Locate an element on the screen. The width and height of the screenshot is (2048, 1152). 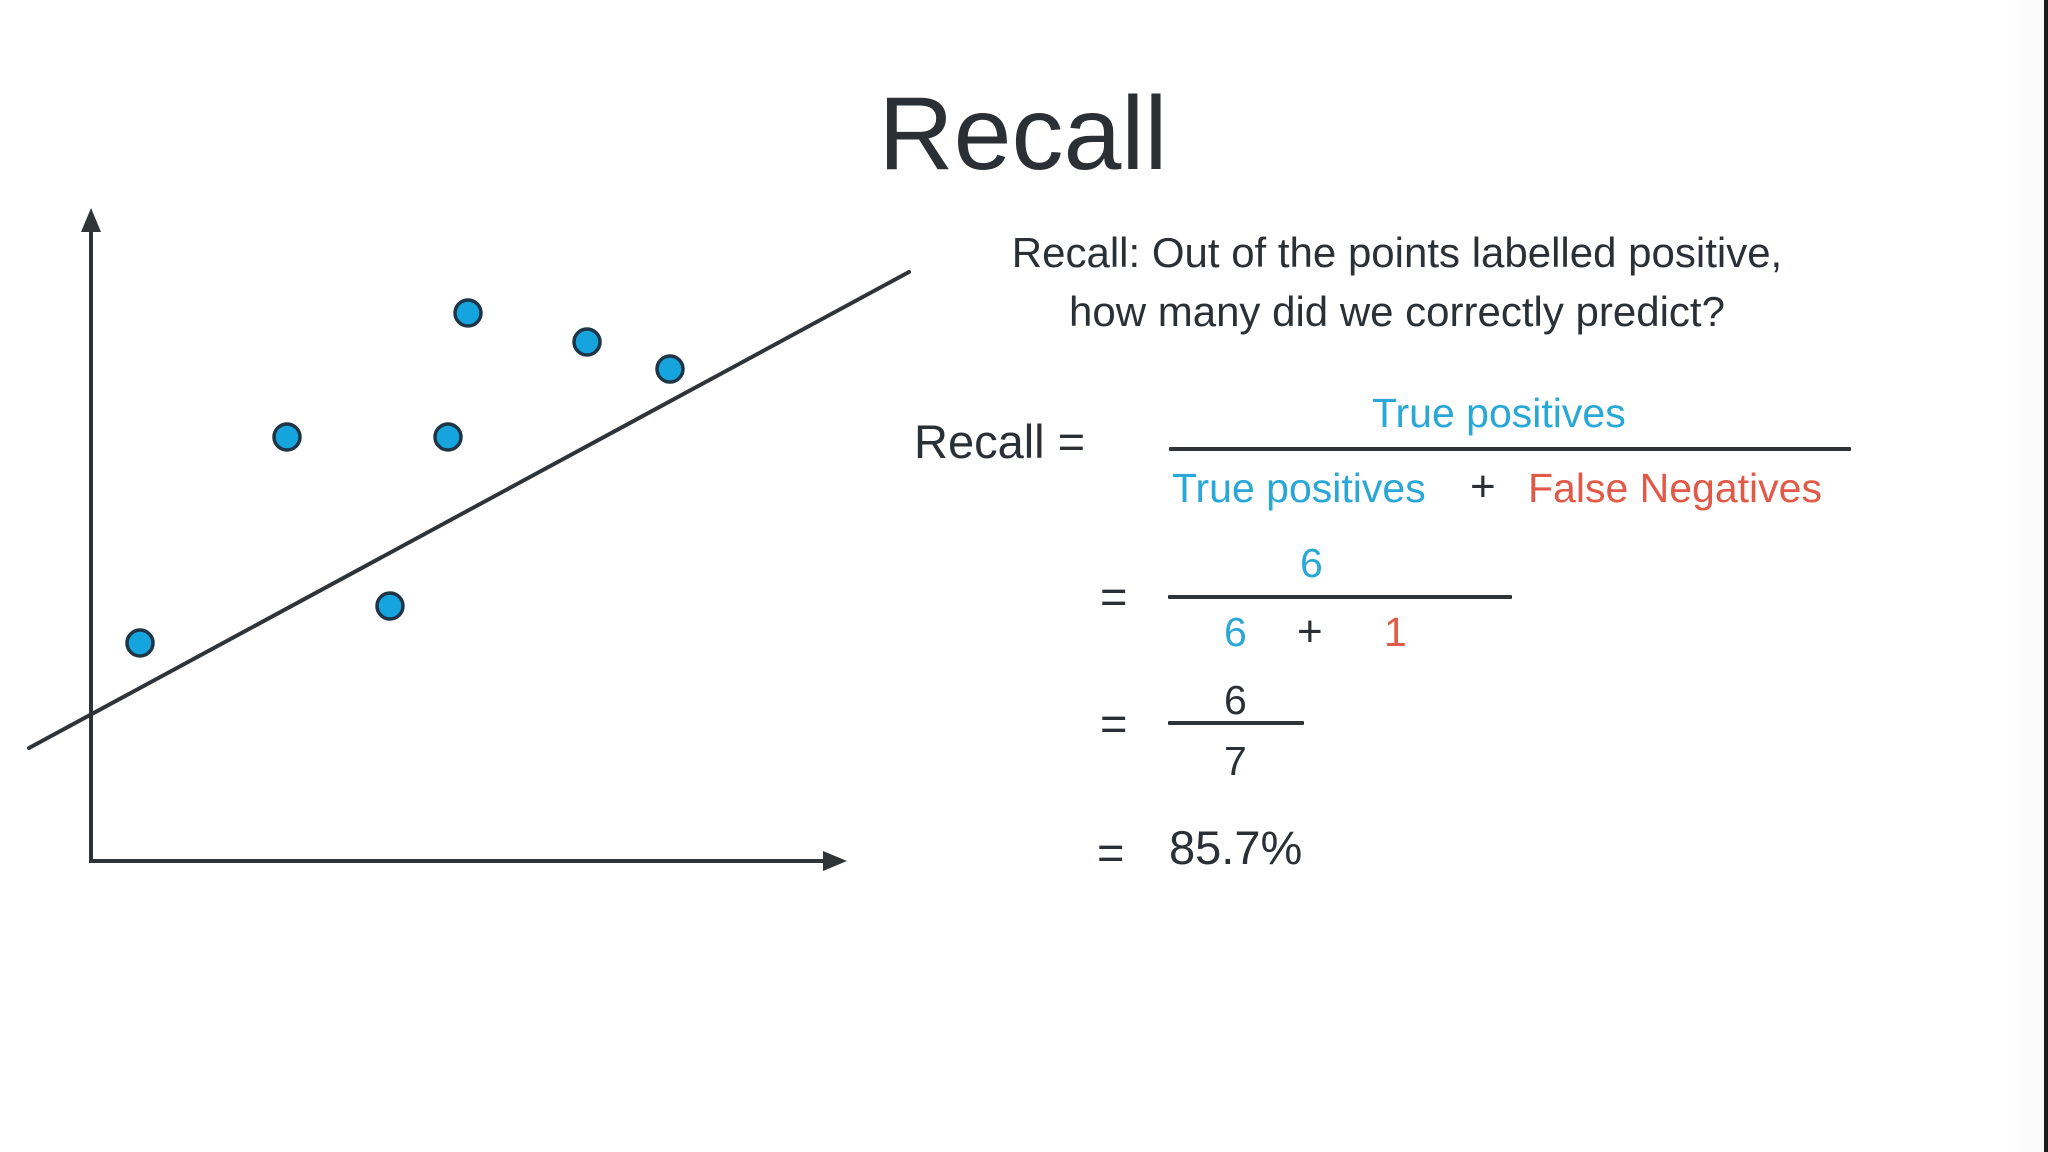
numerator-six: 6 is located at coordinates (1311, 563).